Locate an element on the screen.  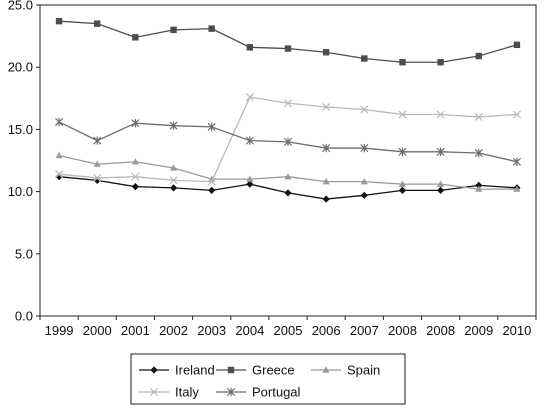
series-line-spain is located at coordinates (287, 172).